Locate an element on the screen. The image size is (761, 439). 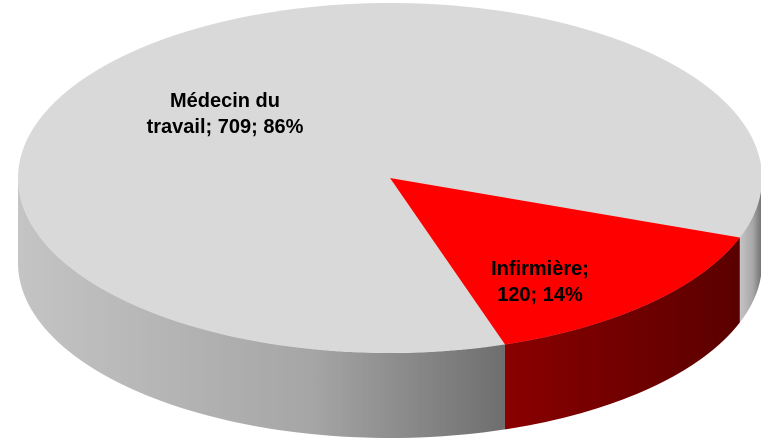
data-label: Infirmière; 120; 14% is located at coordinates (540, 282).